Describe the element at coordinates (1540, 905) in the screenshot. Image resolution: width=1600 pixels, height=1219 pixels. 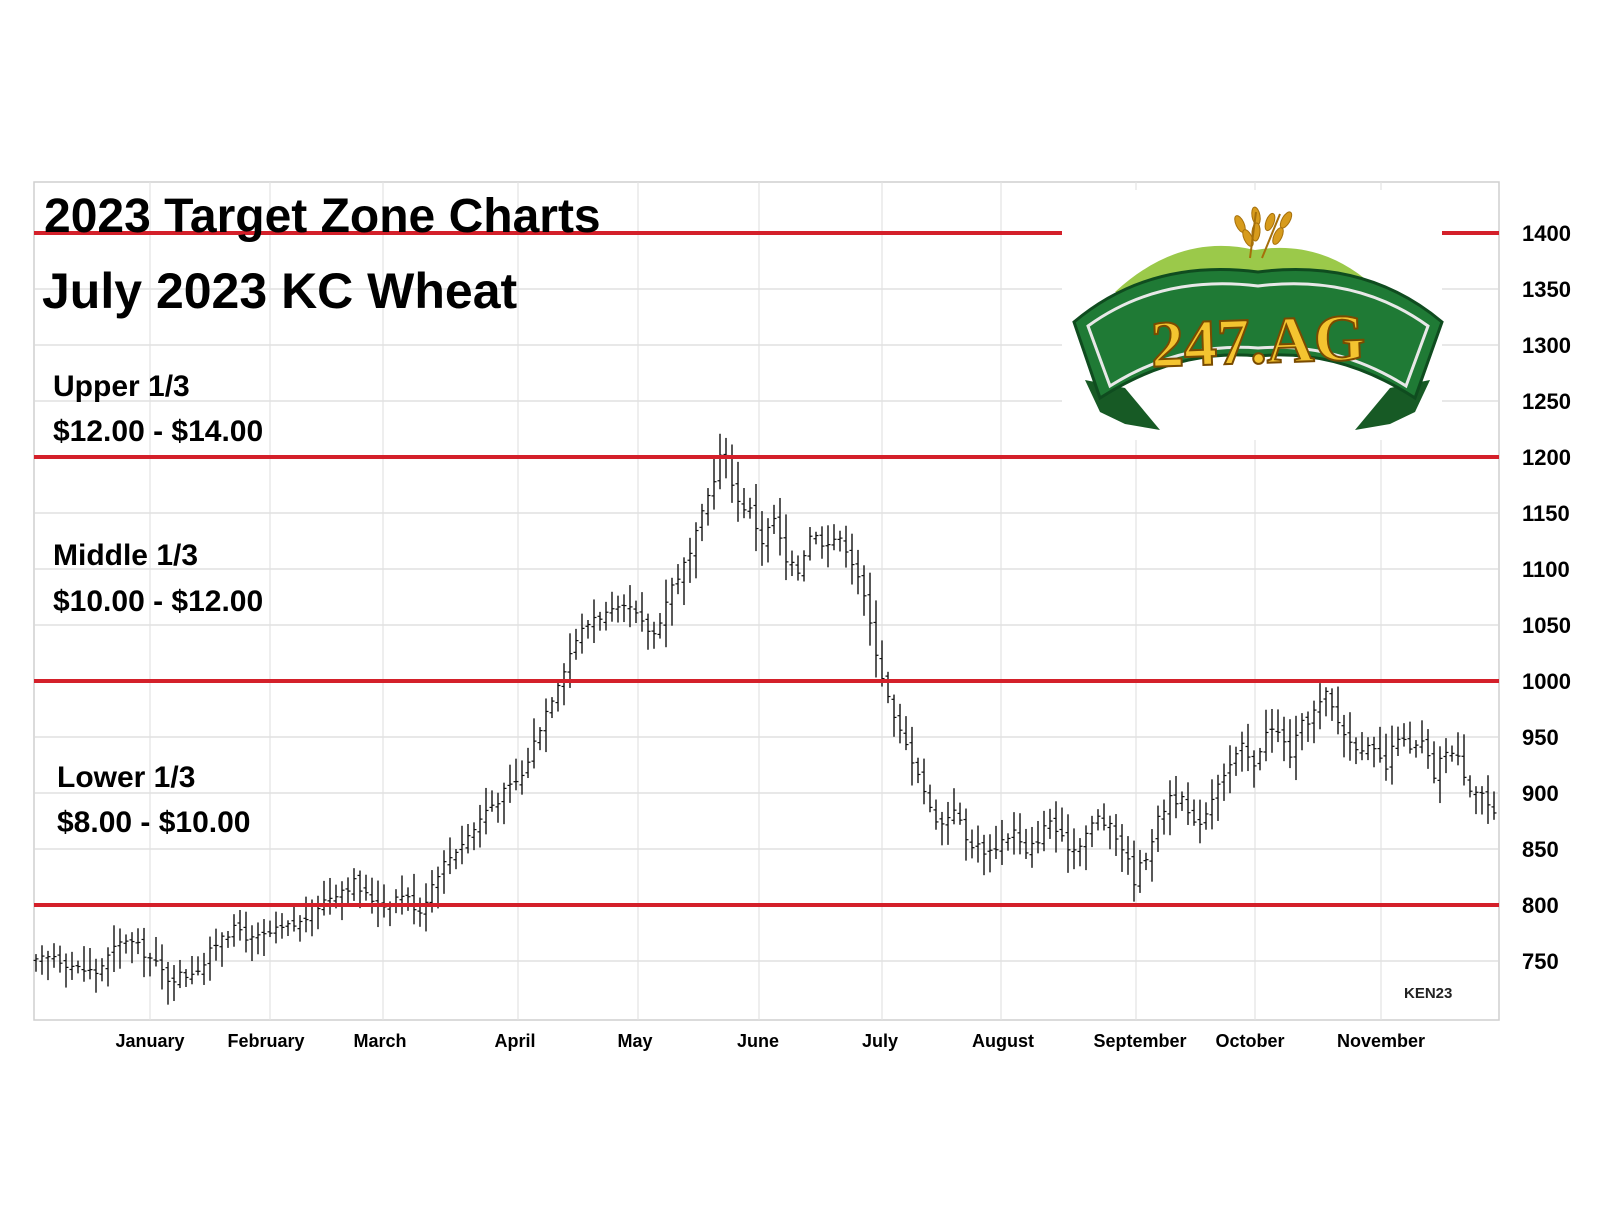
I see `y-tick-label: 800` at that location.